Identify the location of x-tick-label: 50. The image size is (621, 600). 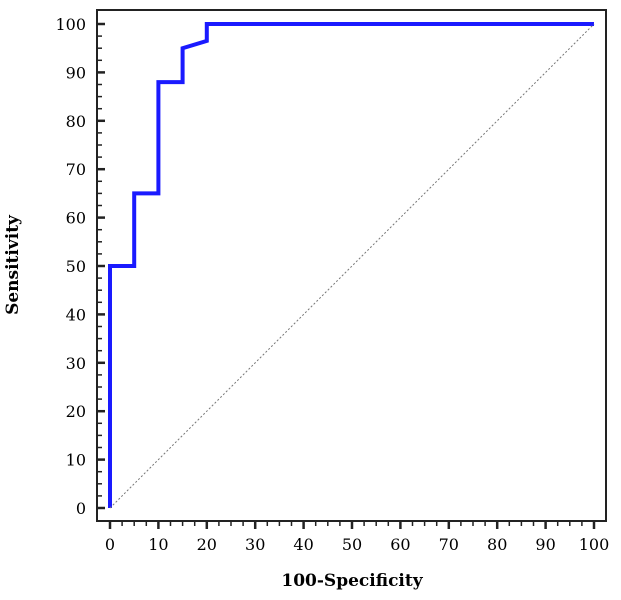
(352, 544).